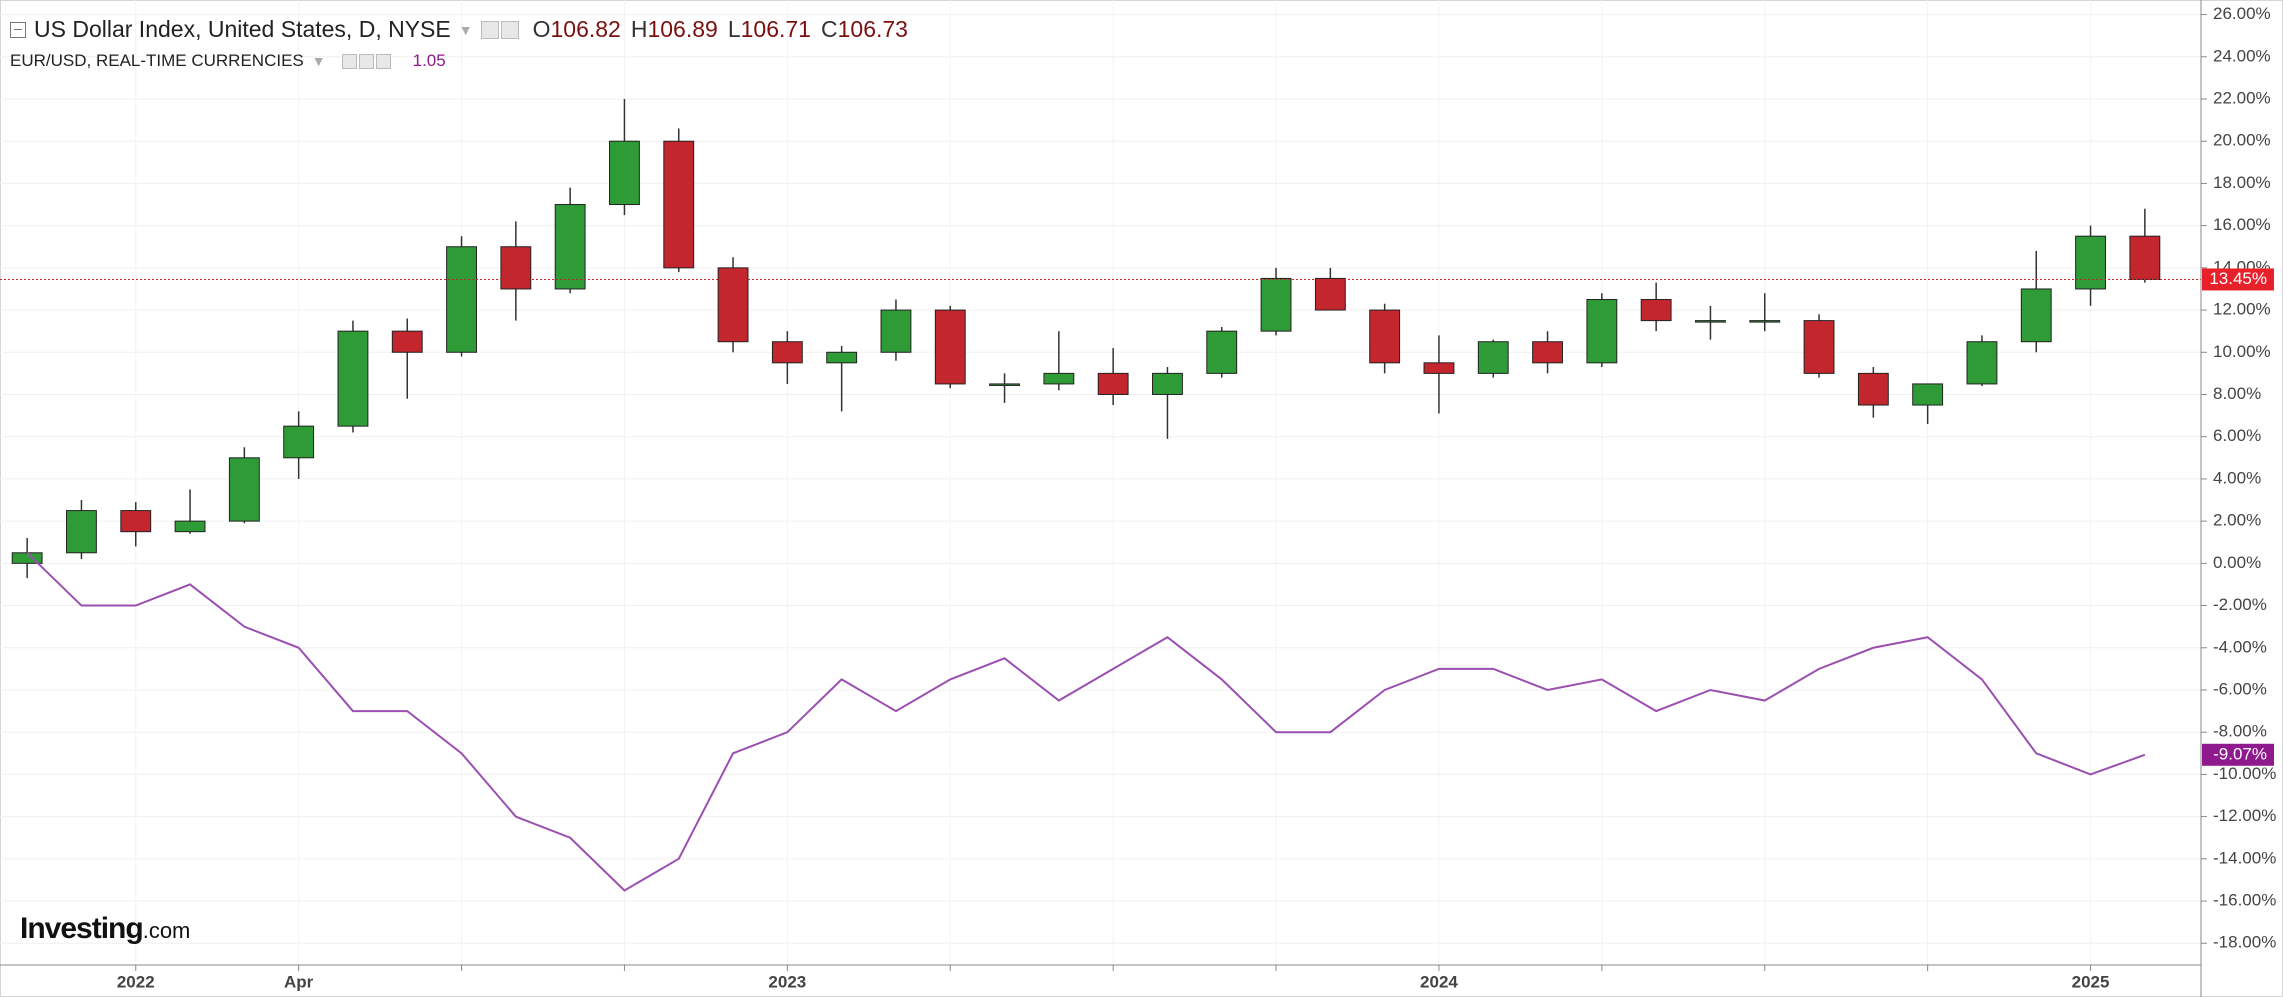 The width and height of the screenshot is (2283, 997). Describe the element at coordinates (2242, 182) in the screenshot. I see `y-tick-label: 18.00%` at that location.